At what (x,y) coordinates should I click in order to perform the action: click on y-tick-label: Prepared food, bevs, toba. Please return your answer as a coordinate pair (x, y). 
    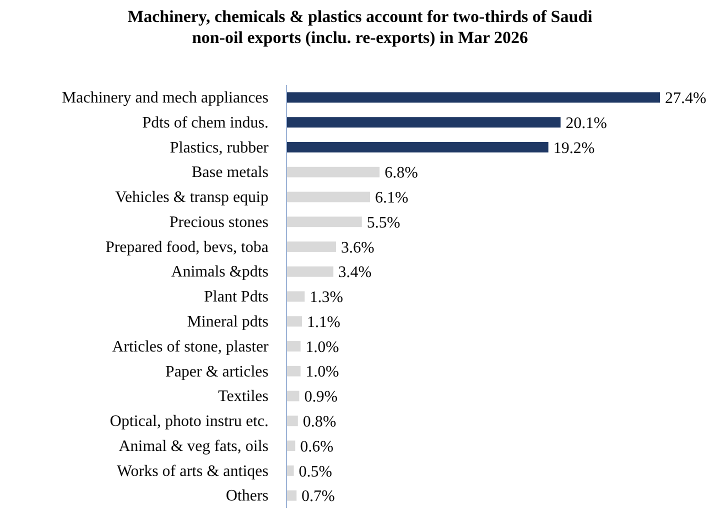
    Looking at the image, I should click on (186, 247).